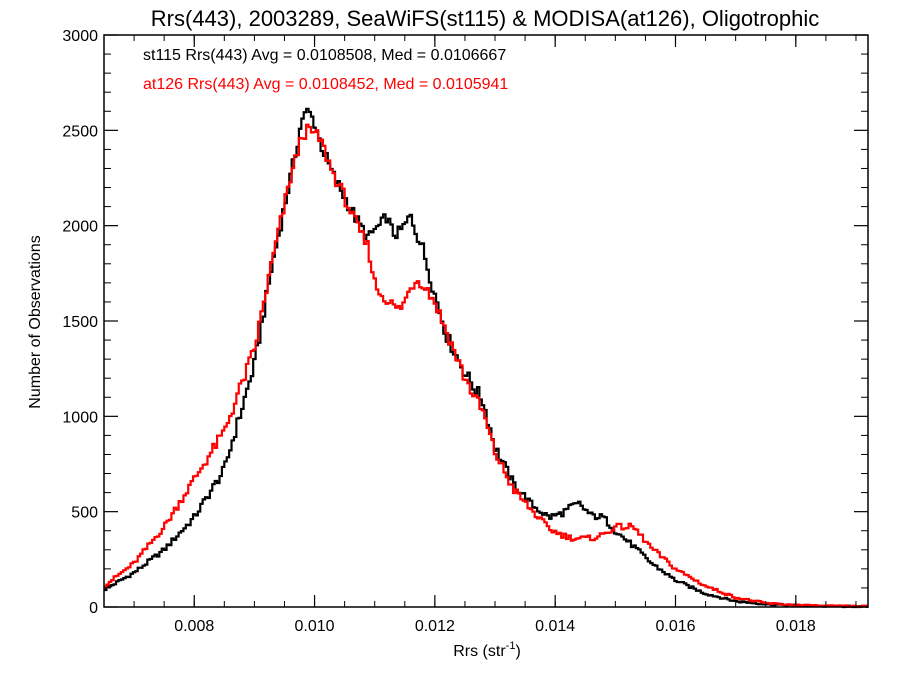  Describe the element at coordinates (35, 321) in the screenshot. I see `y-axis-label: Number of Observations` at that location.